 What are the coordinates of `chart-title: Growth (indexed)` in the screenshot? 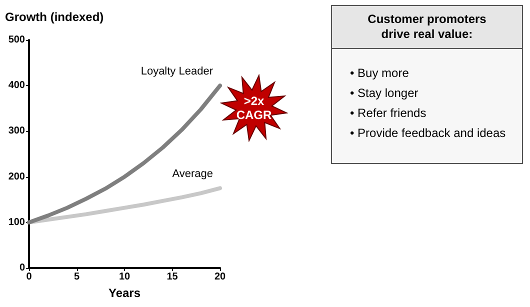 It's located at (54, 17).